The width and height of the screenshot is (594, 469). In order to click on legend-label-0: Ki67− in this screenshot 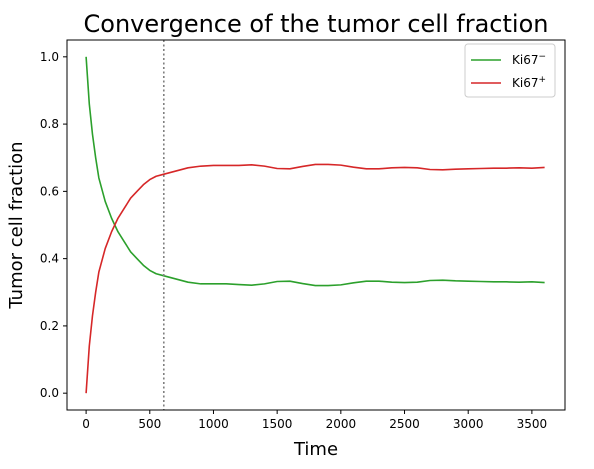, I will do `click(529, 59)`.